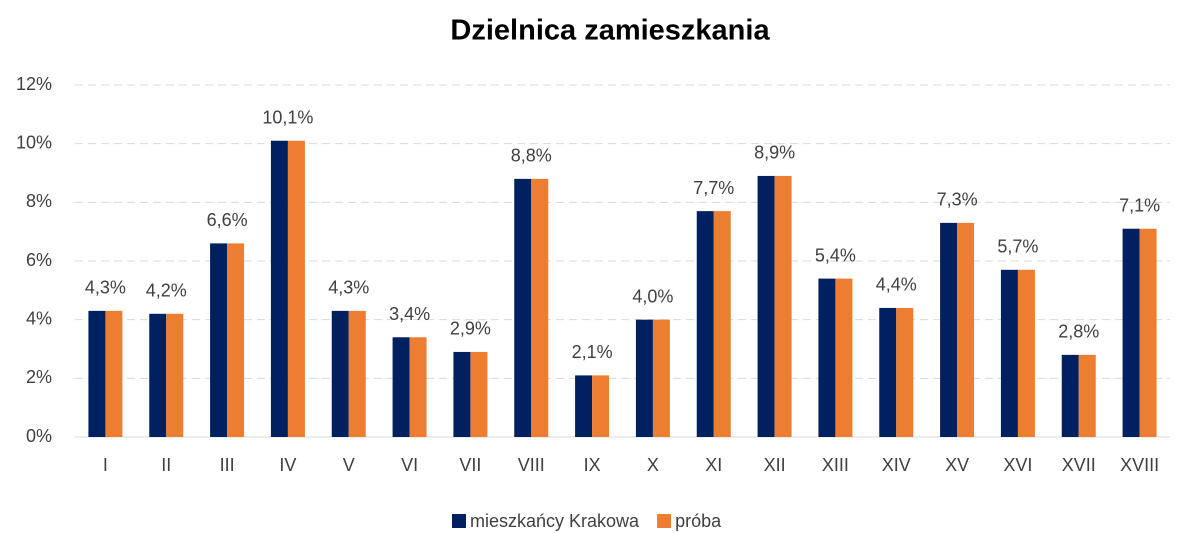  I want to click on data-label: 4,0%, so click(652, 296).